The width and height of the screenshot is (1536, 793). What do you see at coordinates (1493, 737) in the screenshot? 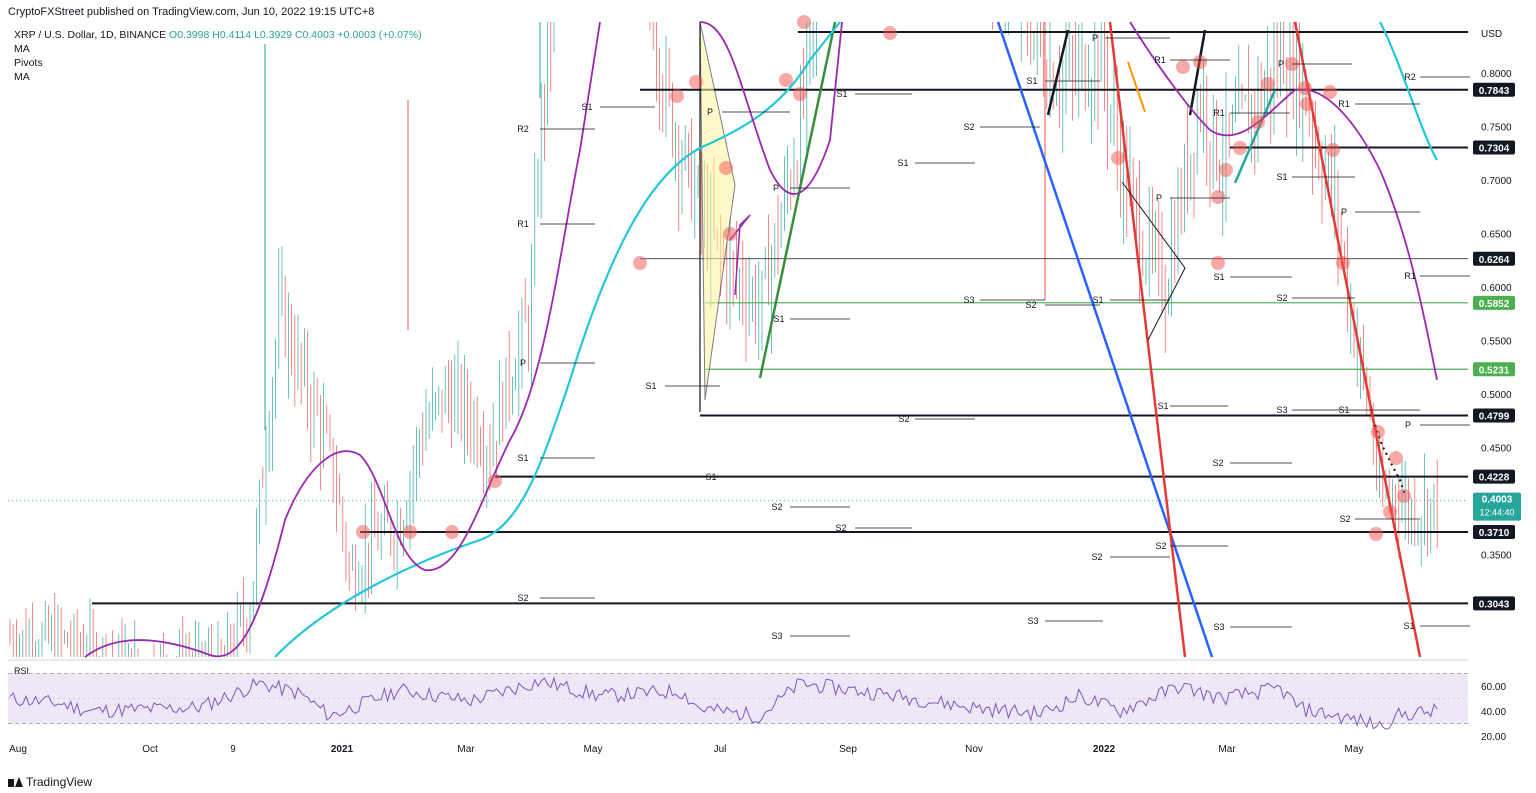
I see `rsi-tick-2: 20.00` at bounding box center [1493, 737].